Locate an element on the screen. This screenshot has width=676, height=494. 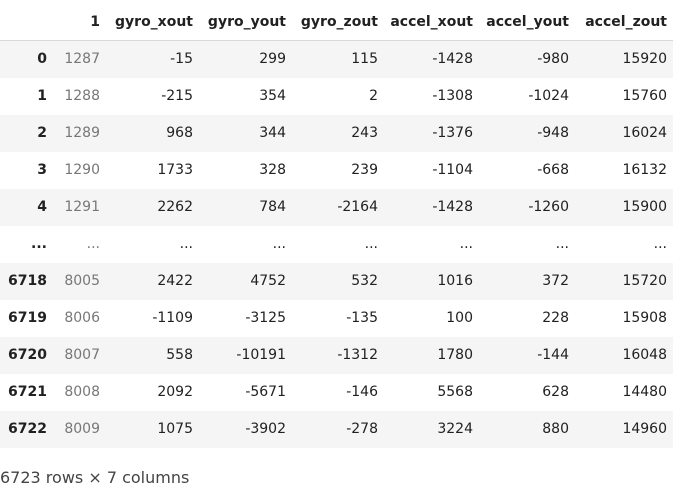
row-index-cell: 2 is located at coordinates (42, 133).